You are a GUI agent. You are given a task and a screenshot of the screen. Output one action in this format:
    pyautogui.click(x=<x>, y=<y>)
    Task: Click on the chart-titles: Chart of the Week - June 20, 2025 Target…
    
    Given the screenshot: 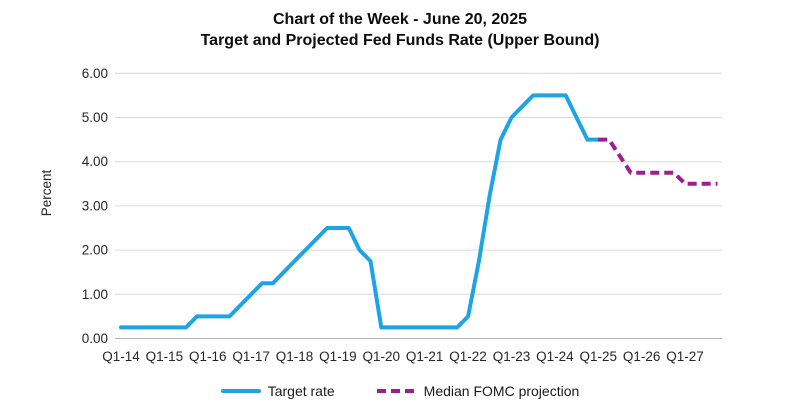 What is the action you would take?
    pyautogui.click(x=400, y=30)
    